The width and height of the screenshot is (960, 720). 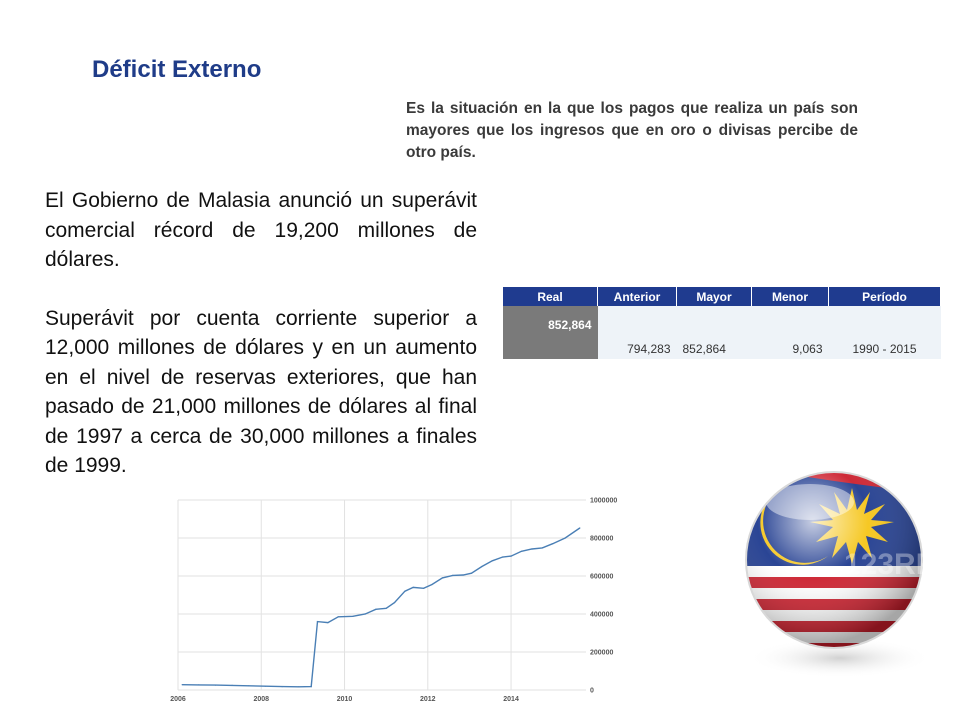 I want to click on watermark-text: 123RF, so click(x=889, y=564).